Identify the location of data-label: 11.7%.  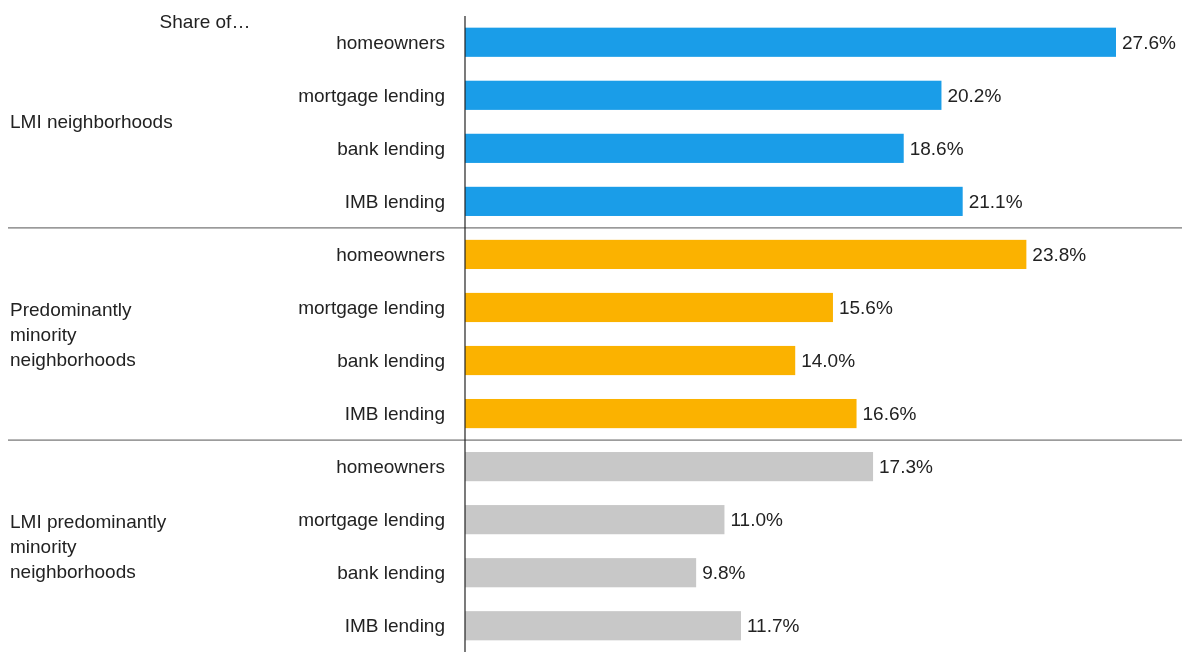
(773, 626).